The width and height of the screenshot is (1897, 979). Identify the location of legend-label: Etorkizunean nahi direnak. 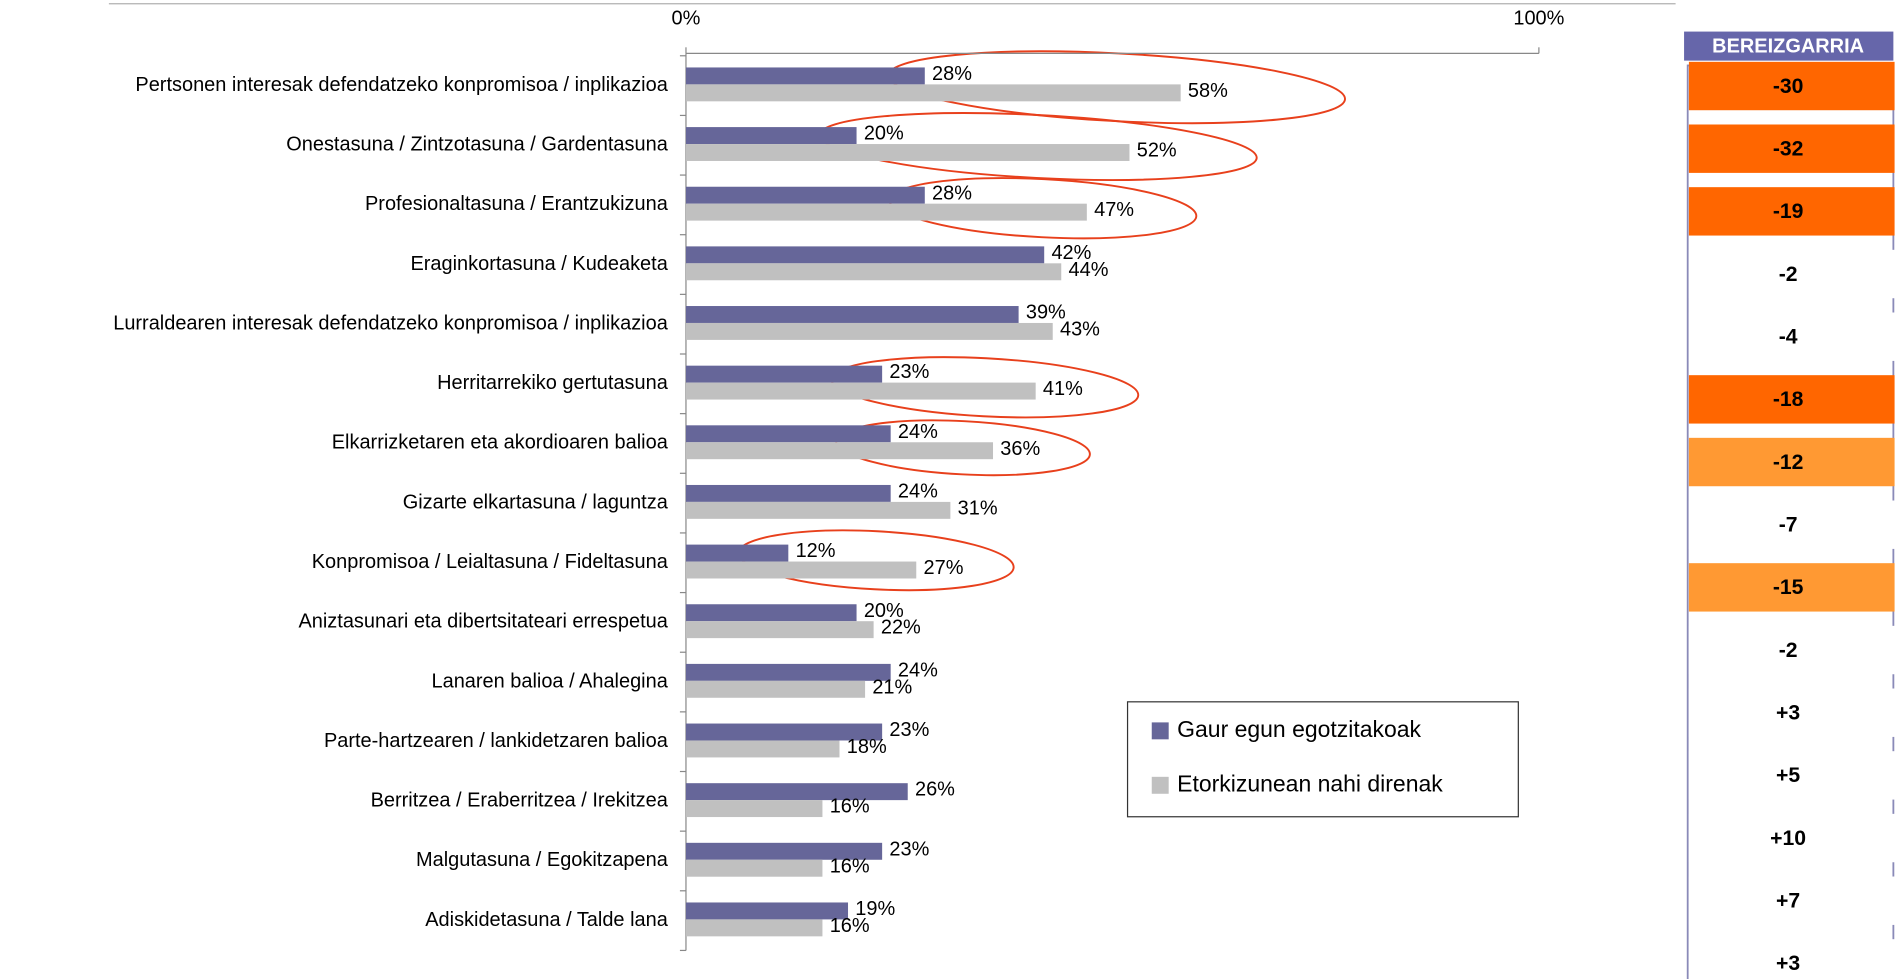
(1310, 783).